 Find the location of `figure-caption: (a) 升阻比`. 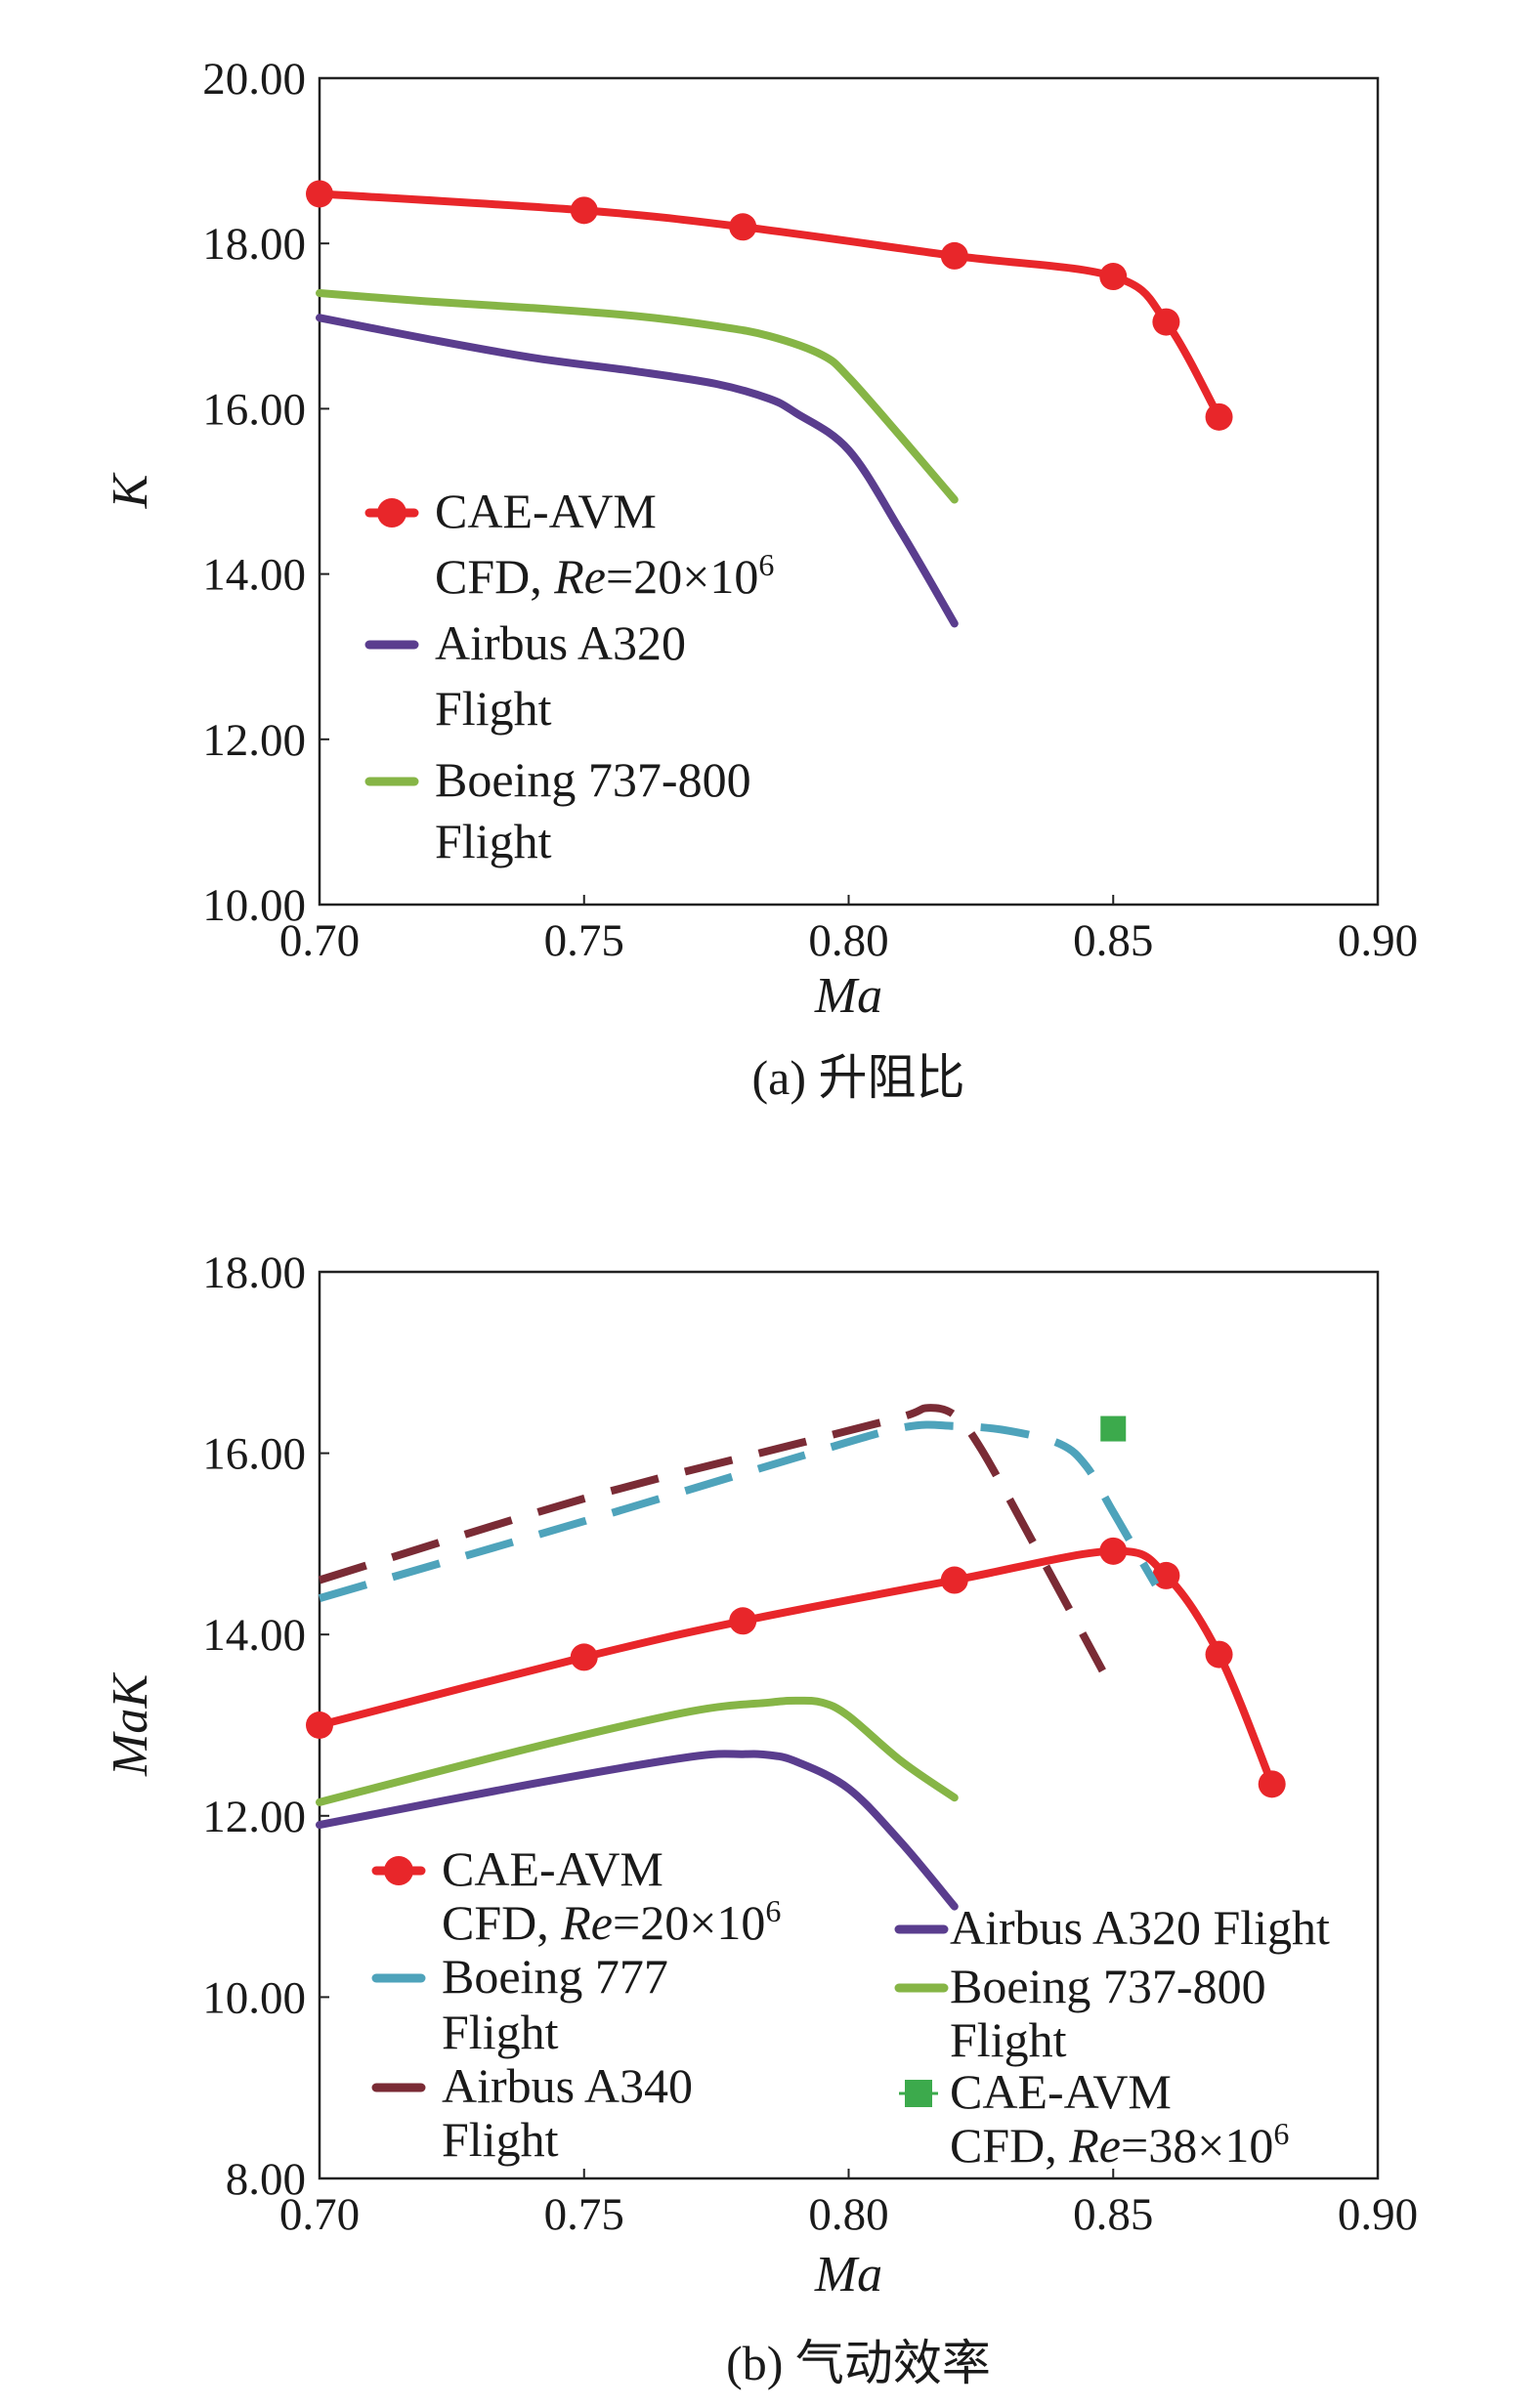

figure-caption: (a) 升阻比 is located at coordinates (858, 1077).